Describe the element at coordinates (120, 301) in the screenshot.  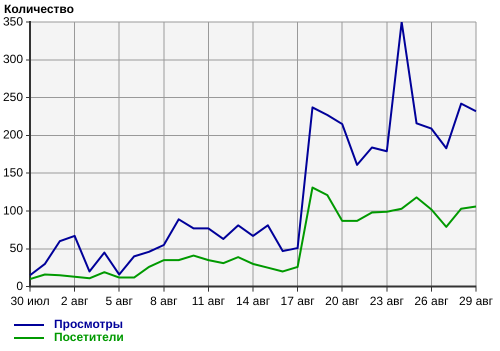
I see `x-tick-label: 5 авг` at that location.